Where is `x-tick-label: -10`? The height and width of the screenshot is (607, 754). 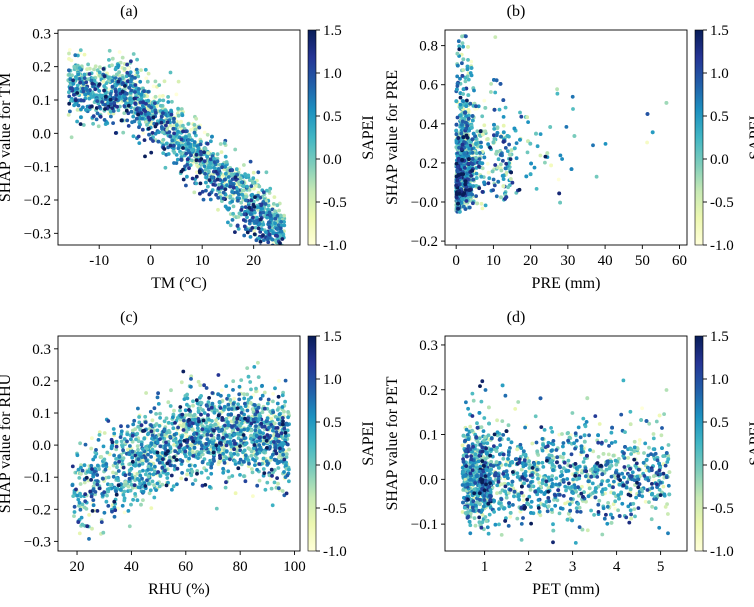
x-tick-label: -10 is located at coordinates (99, 261).